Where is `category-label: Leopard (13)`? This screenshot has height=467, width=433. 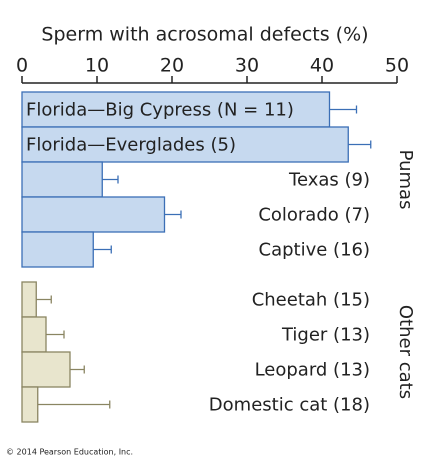
category-label: Leopard (13) is located at coordinates (312, 370).